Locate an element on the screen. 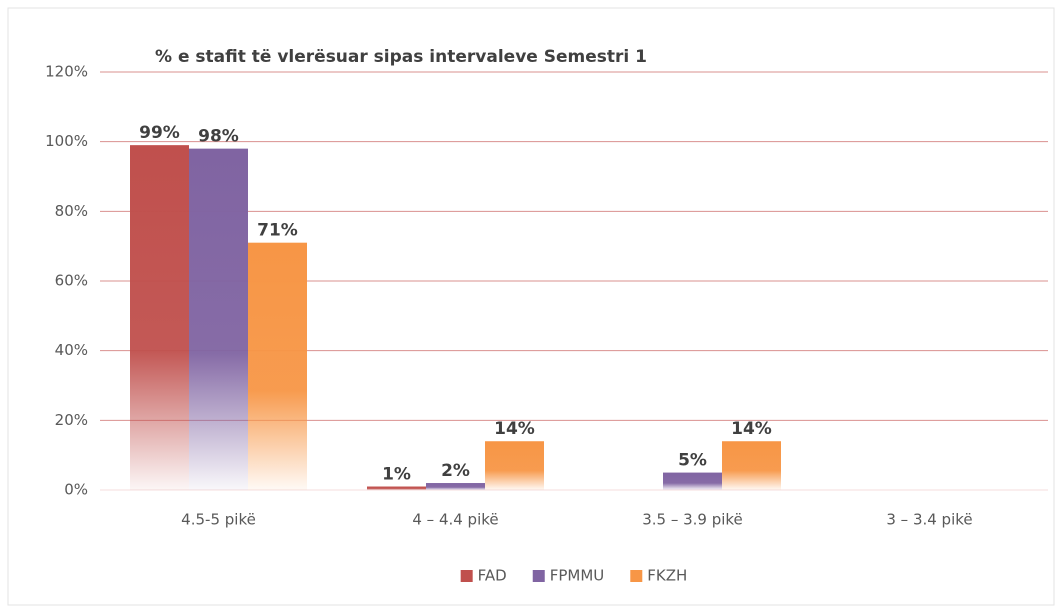  x-tick-label: 3.5 – 3.9 pikë is located at coordinates (692, 520).